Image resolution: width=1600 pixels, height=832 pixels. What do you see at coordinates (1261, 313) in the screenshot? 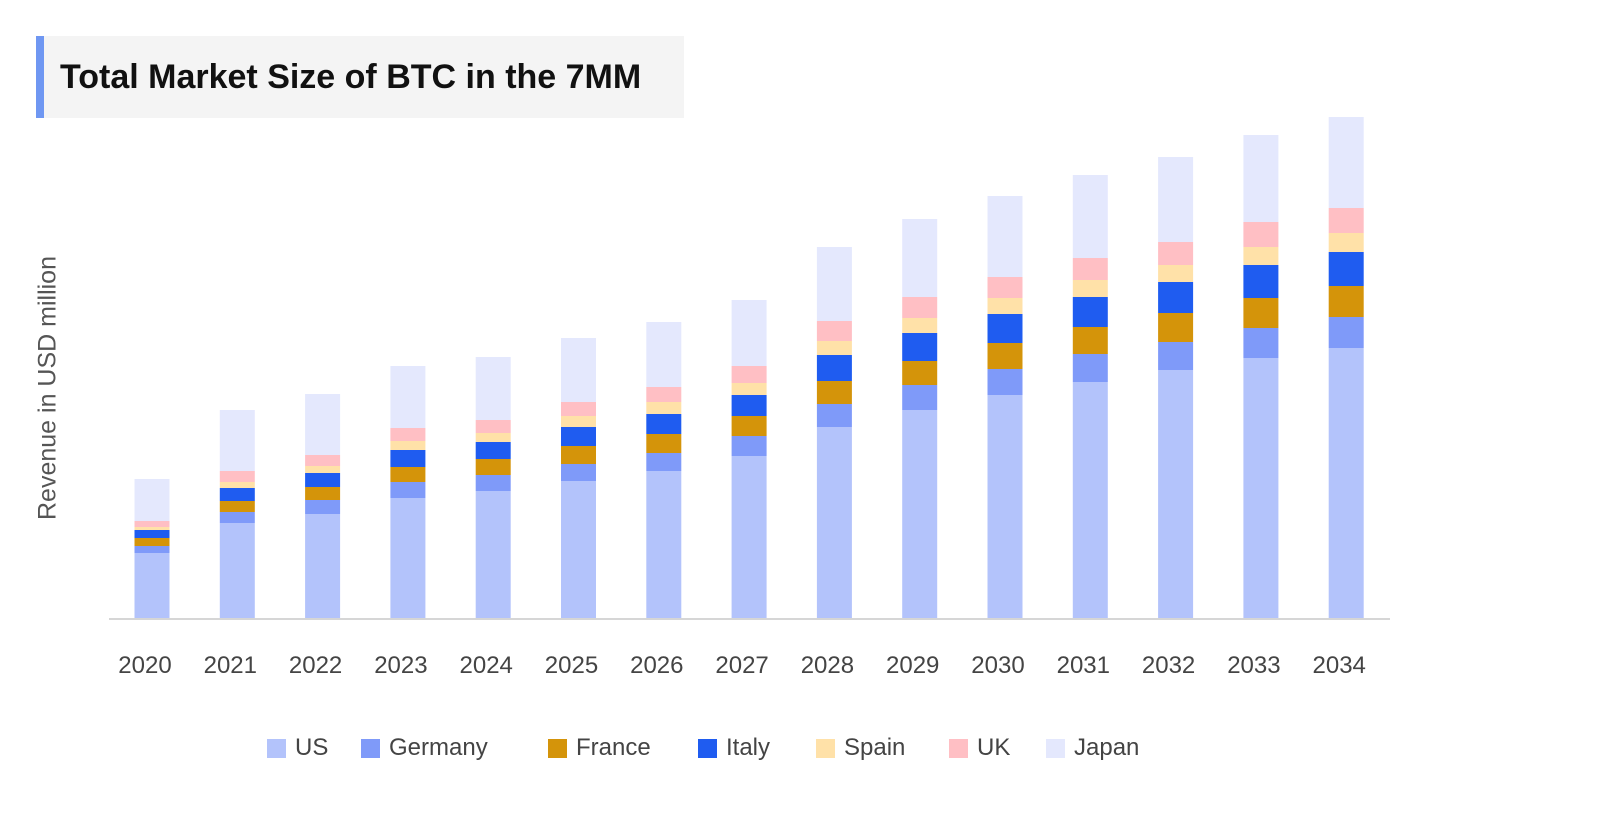
I see `bar-france-2033` at bounding box center [1261, 313].